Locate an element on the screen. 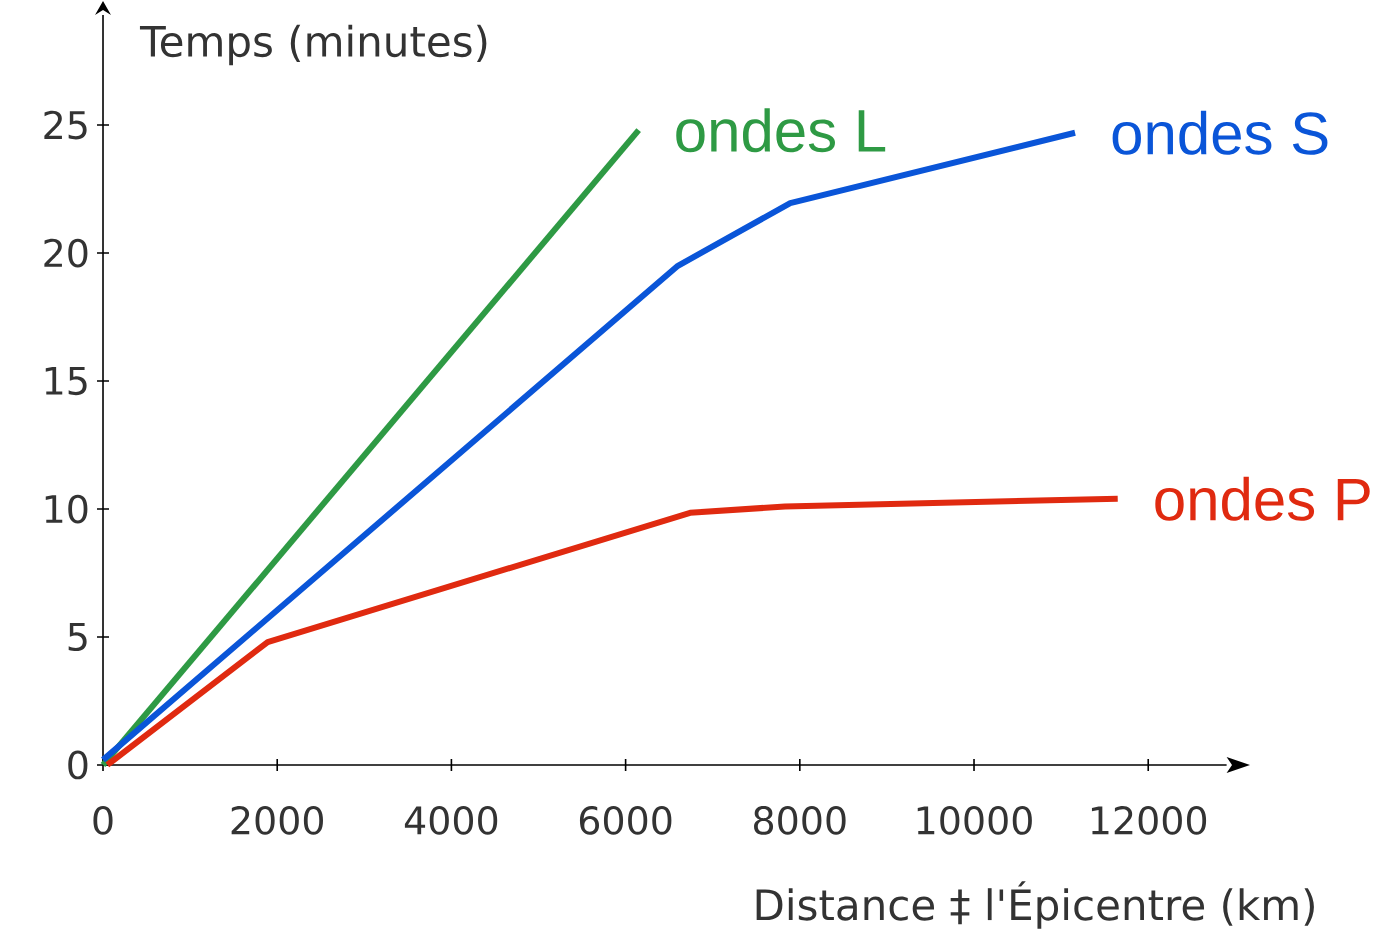 The image size is (1392, 930). x-tick-label: 2000 is located at coordinates (277, 820).